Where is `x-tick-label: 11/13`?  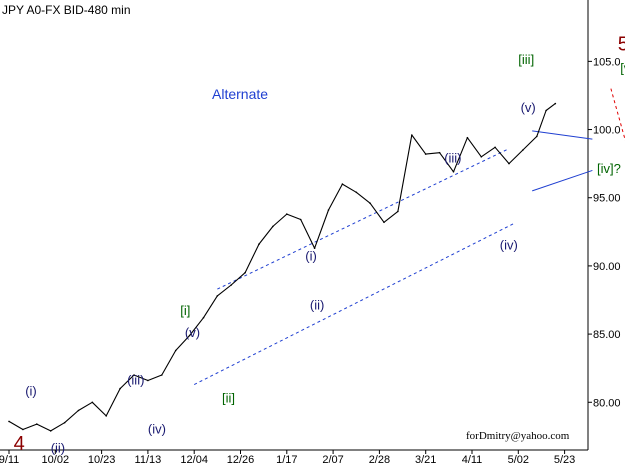 x-tick-label: 11/13 is located at coordinates (148, 459).